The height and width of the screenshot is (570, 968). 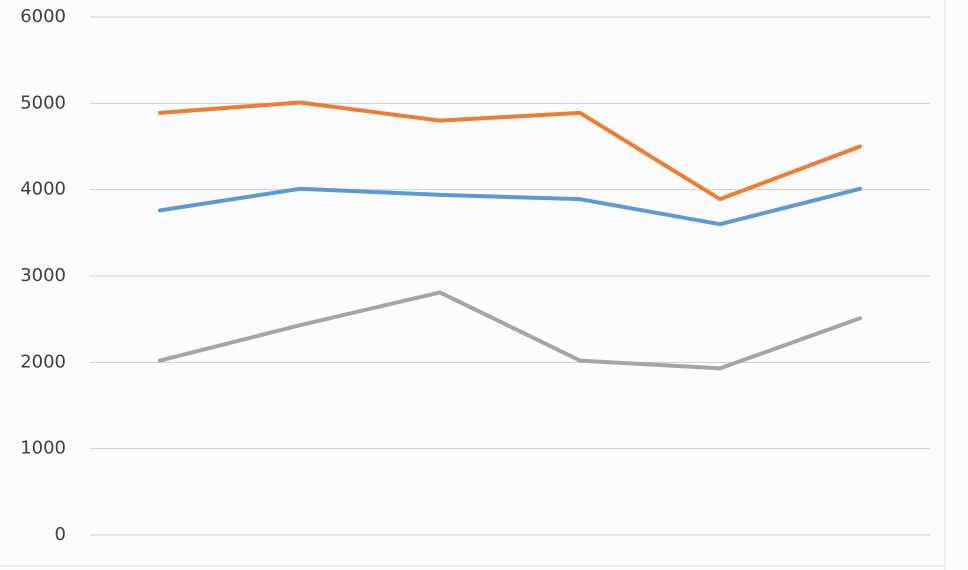 I want to click on y-tick-label: 6000, so click(x=43, y=16).